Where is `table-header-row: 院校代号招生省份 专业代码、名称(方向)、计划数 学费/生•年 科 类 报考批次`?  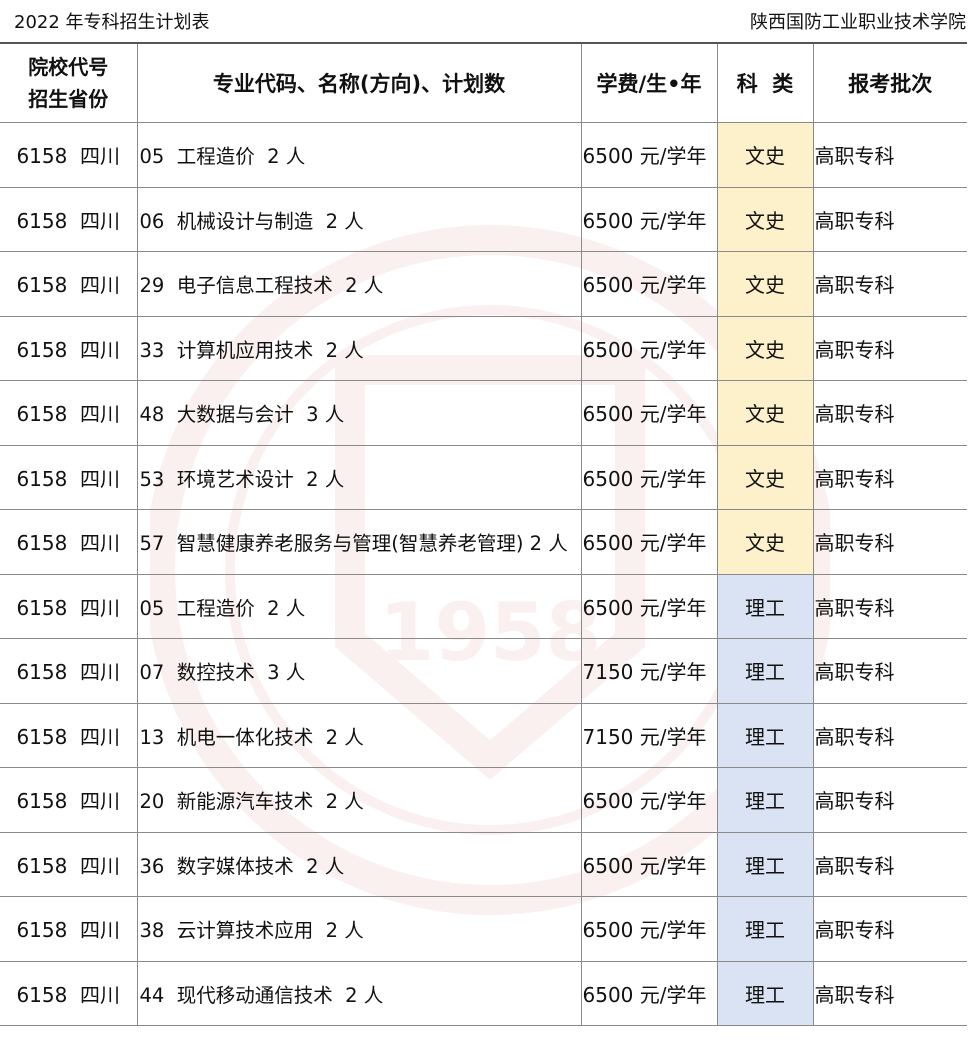
table-header-row: 院校代号招生省份 专业代码、名称(方向)、计划数 学费/生•年 科 类 报考批次 is located at coordinates (483, 82).